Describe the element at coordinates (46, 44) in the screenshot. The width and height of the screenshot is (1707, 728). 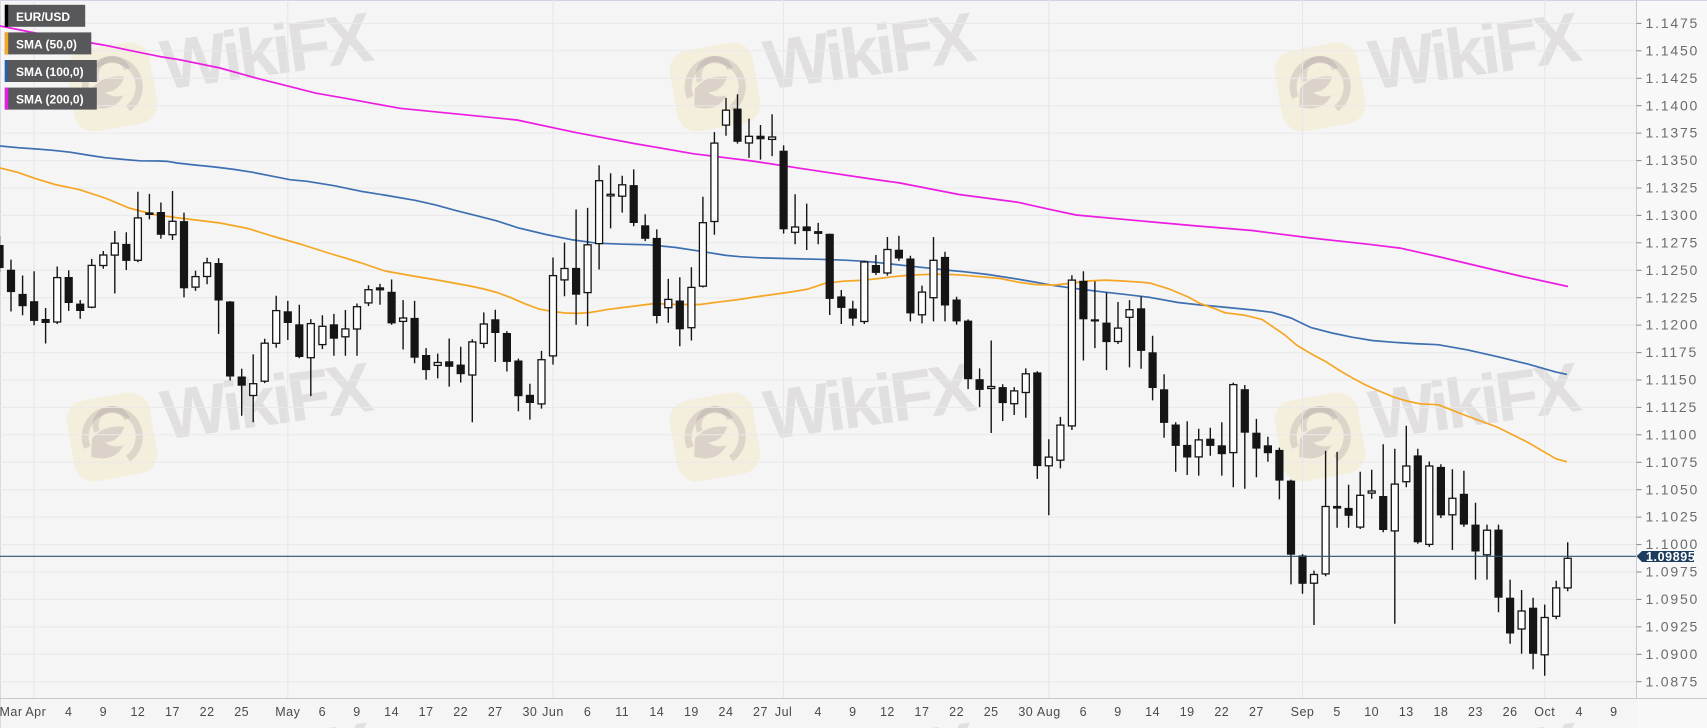
I see `svg-text: SMA (50,0)` at that location.